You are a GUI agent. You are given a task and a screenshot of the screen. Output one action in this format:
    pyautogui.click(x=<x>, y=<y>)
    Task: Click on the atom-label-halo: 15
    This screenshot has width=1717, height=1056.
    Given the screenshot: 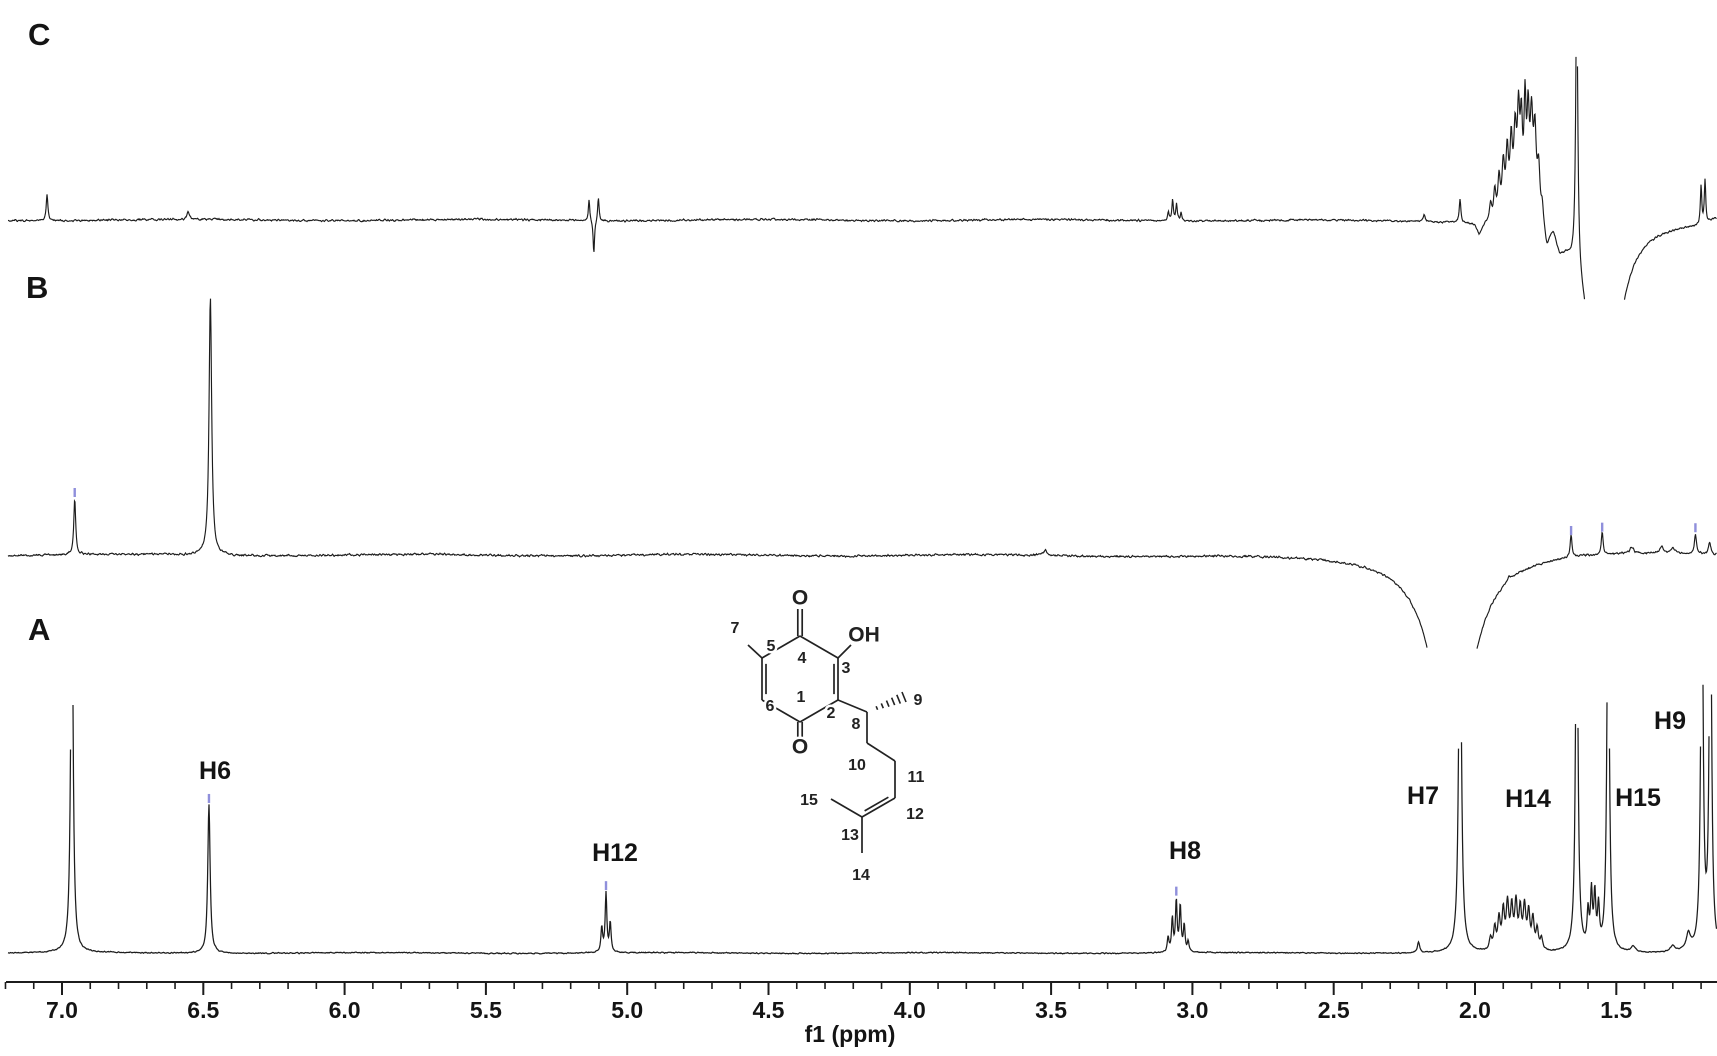 What is the action you would take?
    pyautogui.click(x=809, y=800)
    